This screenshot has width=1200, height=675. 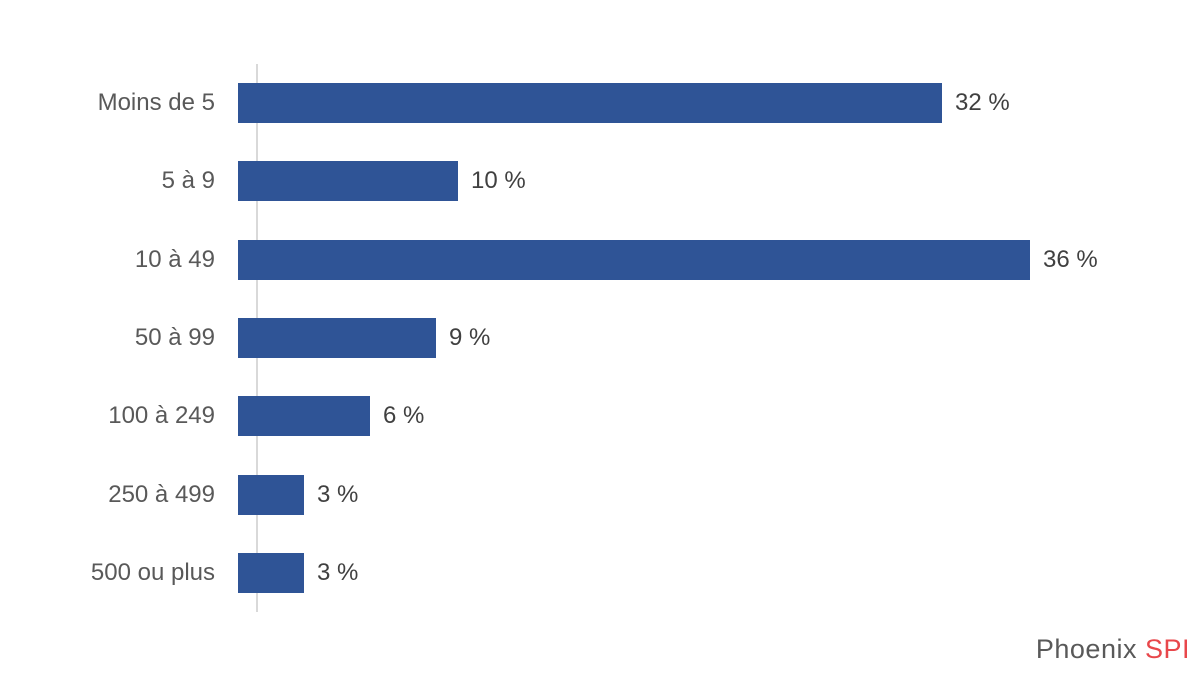 What do you see at coordinates (404, 416) in the screenshot?
I see `value-label: 6 %` at bounding box center [404, 416].